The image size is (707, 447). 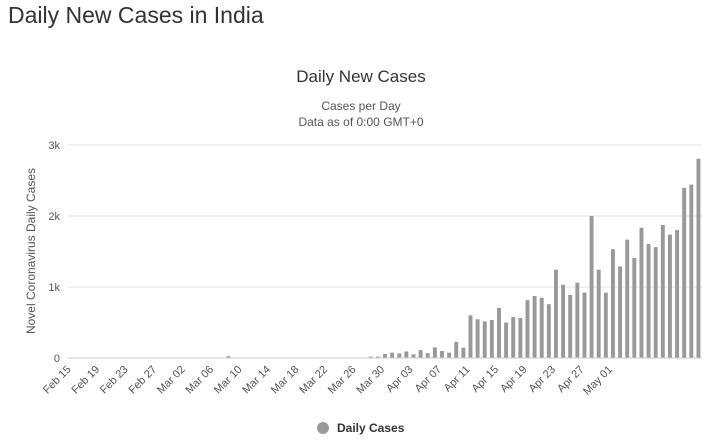 I want to click on chart-title: Daily New Cases, so click(x=360, y=76).